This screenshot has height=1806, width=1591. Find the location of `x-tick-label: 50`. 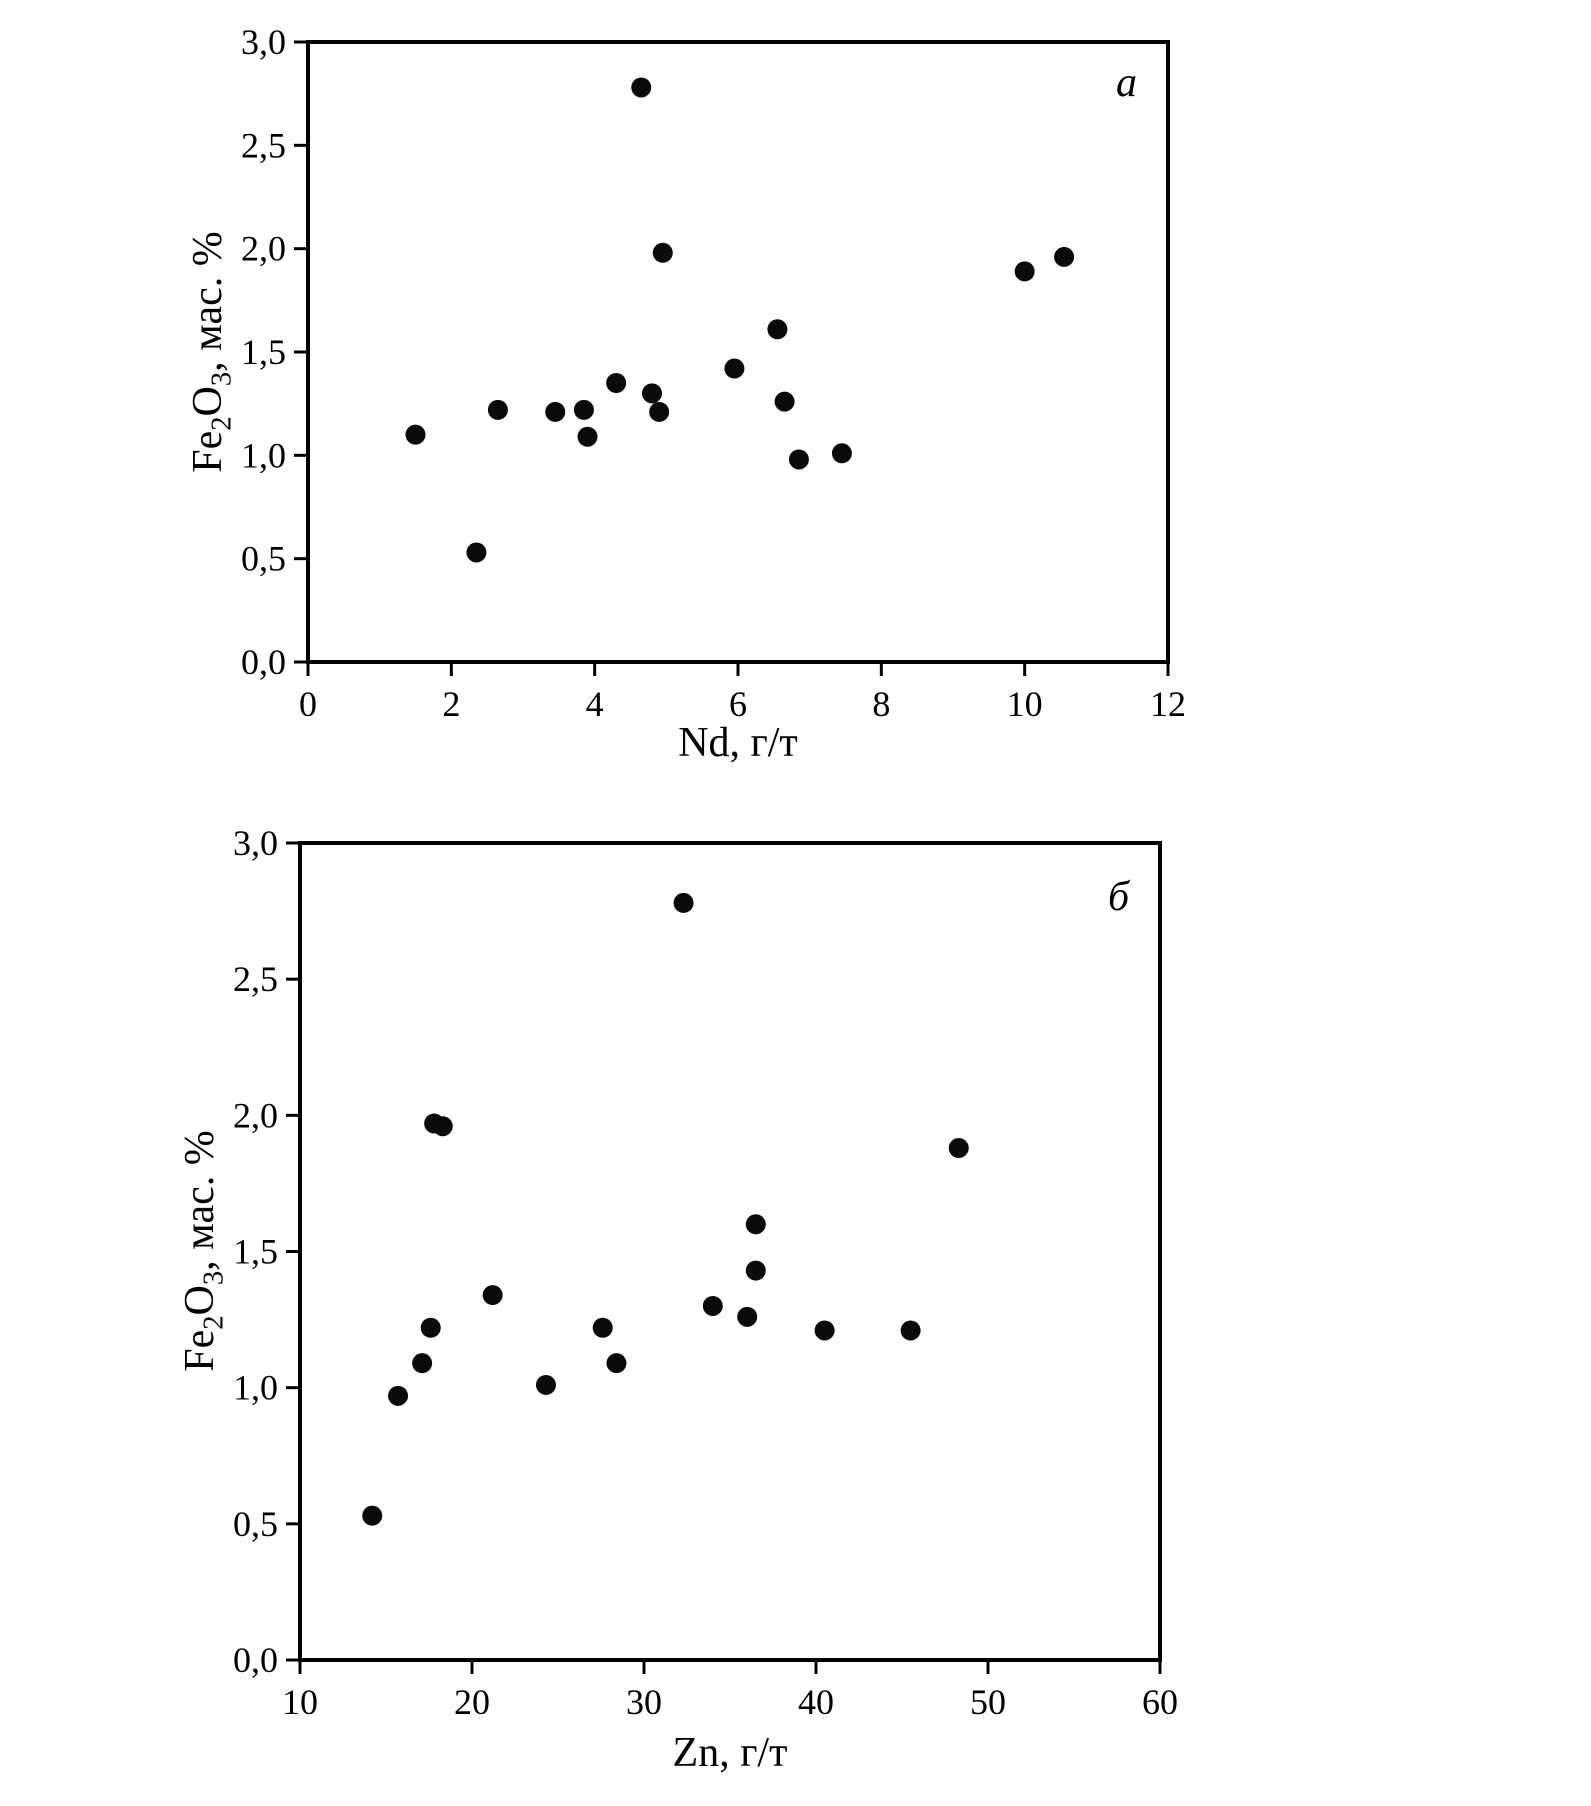

x-tick-label: 50 is located at coordinates (988, 1702).